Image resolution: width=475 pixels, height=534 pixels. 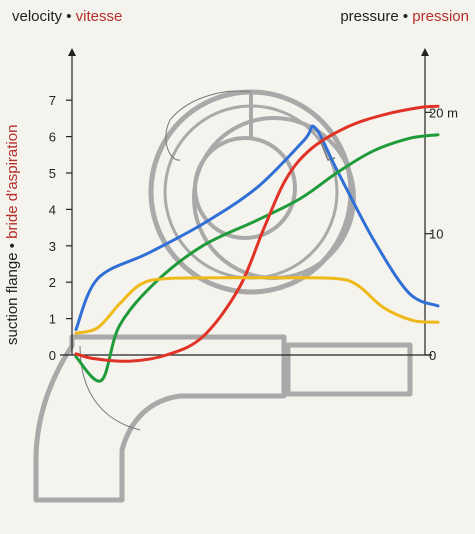 What do you see at coordinates (432, 355) in the screenshot?
I see `right-axis-tick-label: 0` at bounding box center [432, 355].